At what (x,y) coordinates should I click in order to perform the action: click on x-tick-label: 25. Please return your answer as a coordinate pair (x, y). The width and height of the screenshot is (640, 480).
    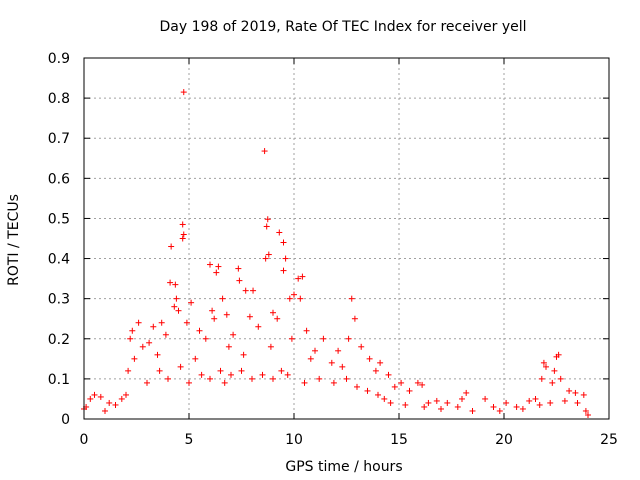
    Looking at the image, I should click on (609, 440).